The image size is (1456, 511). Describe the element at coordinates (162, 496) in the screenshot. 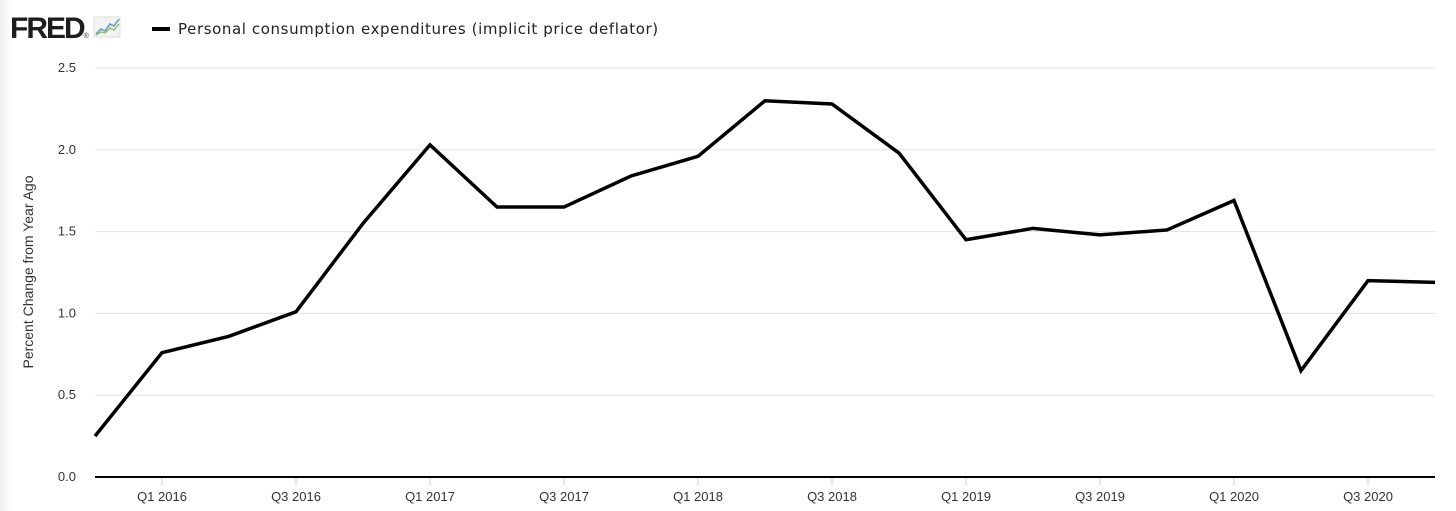

I see `x-tick-label: Q1 2016` at that location.